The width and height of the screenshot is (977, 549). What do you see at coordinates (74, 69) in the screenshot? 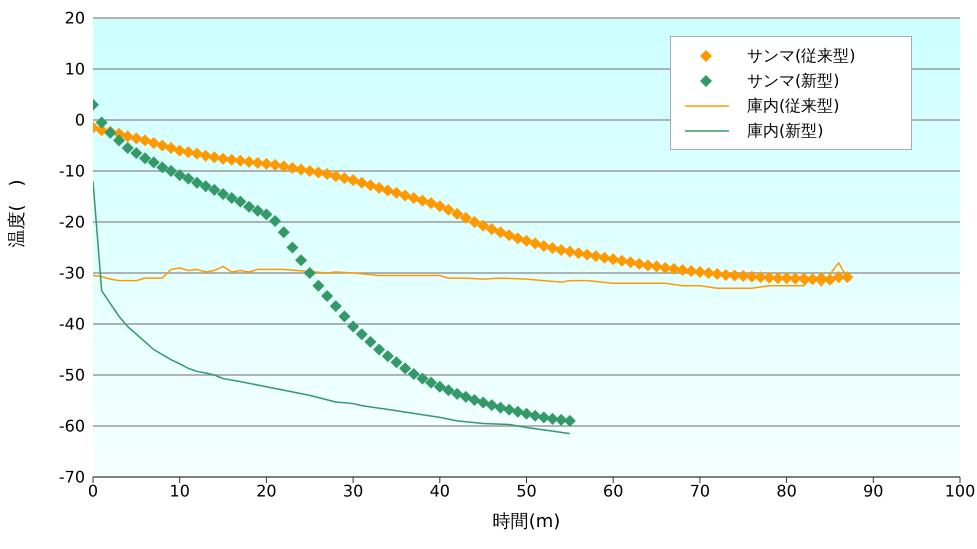
I see `y-tick-label: 10` at bounding box center [74, 69].